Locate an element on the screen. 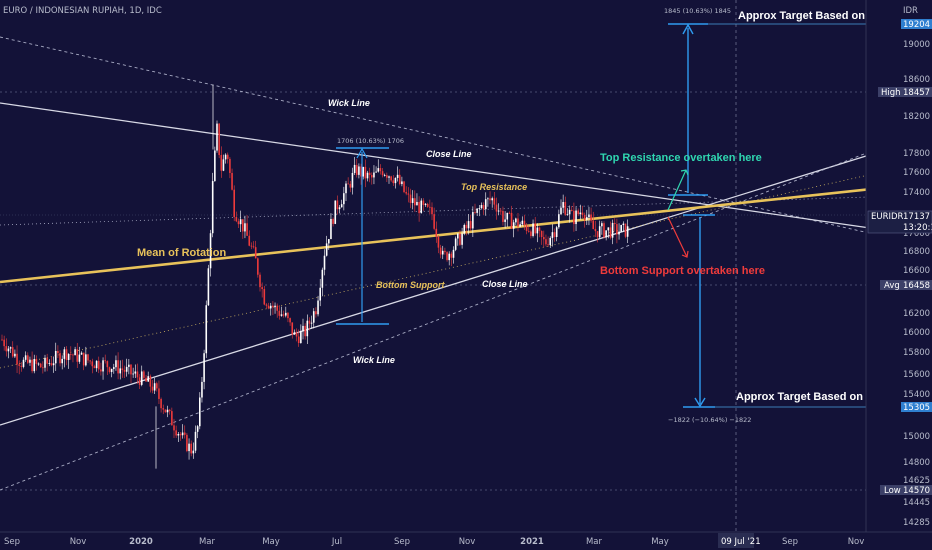 The height and width of the screenshot is (550, 932). time-tick-label: 2020 is located at coordinates (141, 542).